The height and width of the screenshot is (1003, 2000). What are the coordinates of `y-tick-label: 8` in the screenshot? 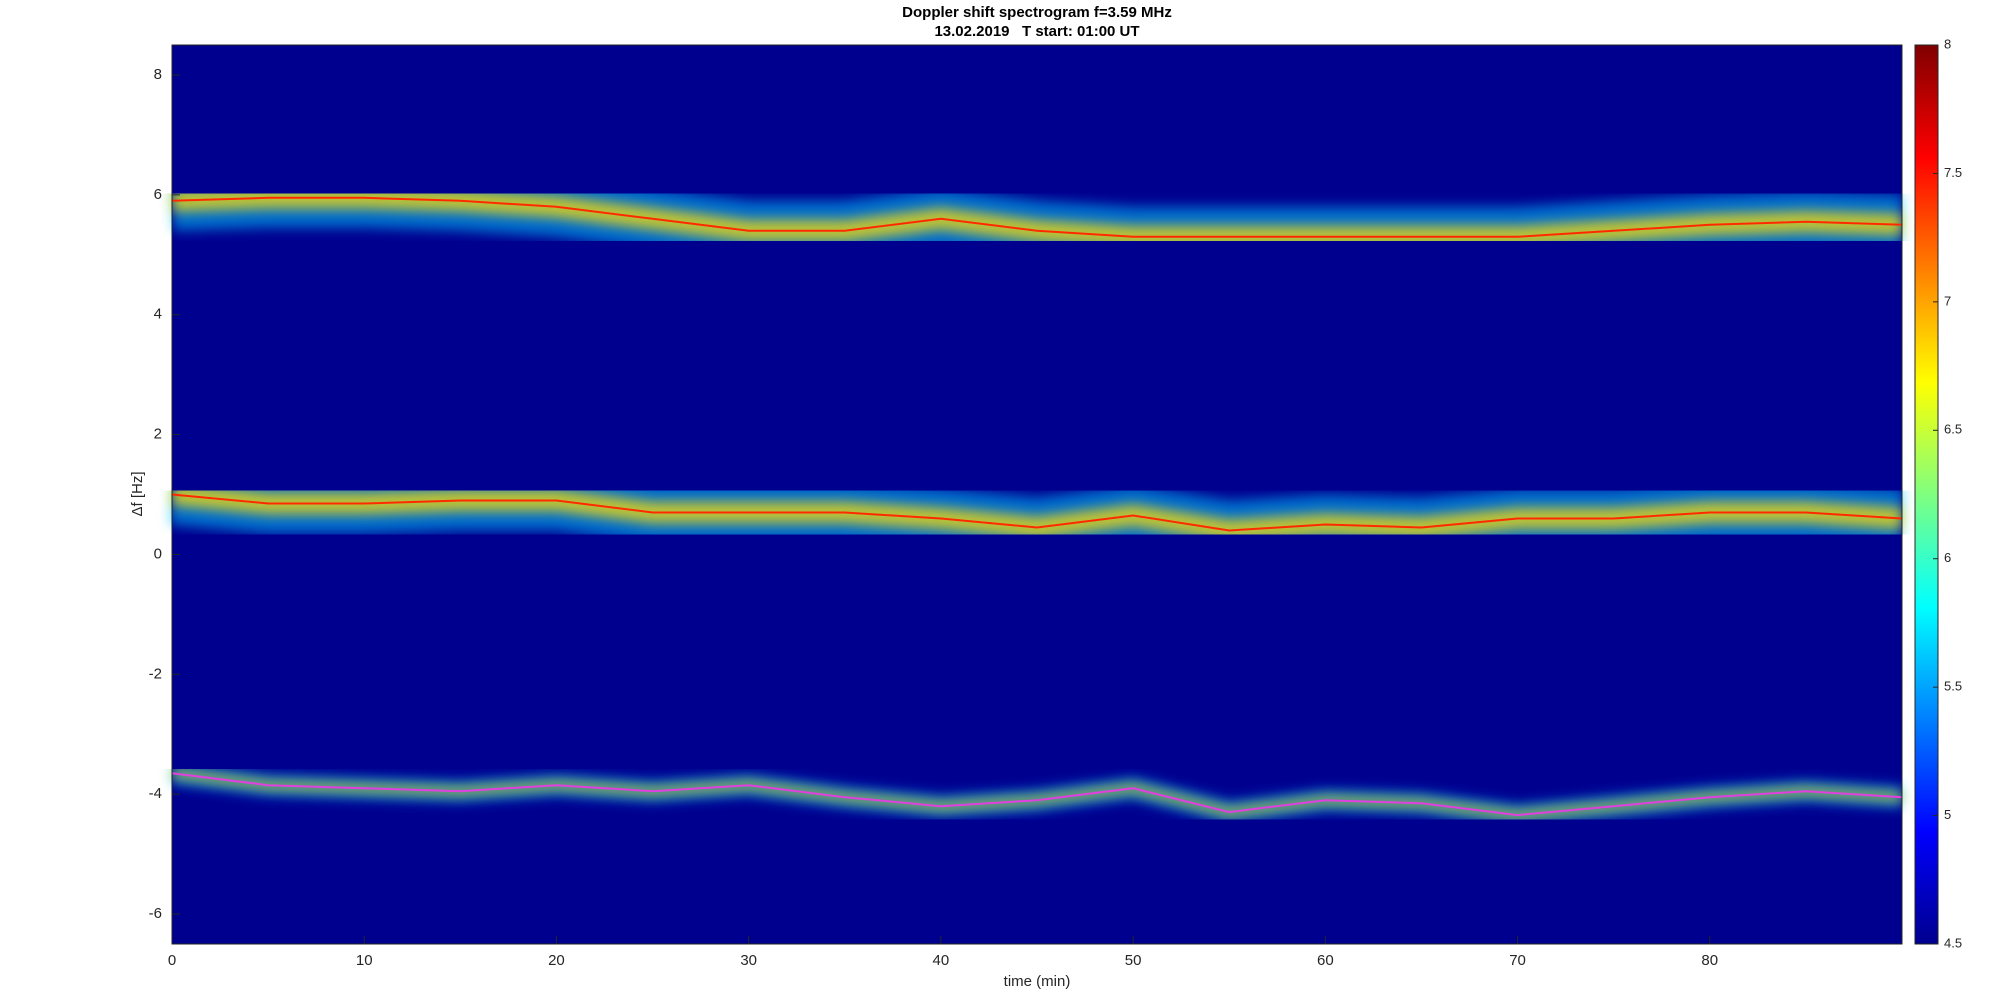 It's located at (158, 74).